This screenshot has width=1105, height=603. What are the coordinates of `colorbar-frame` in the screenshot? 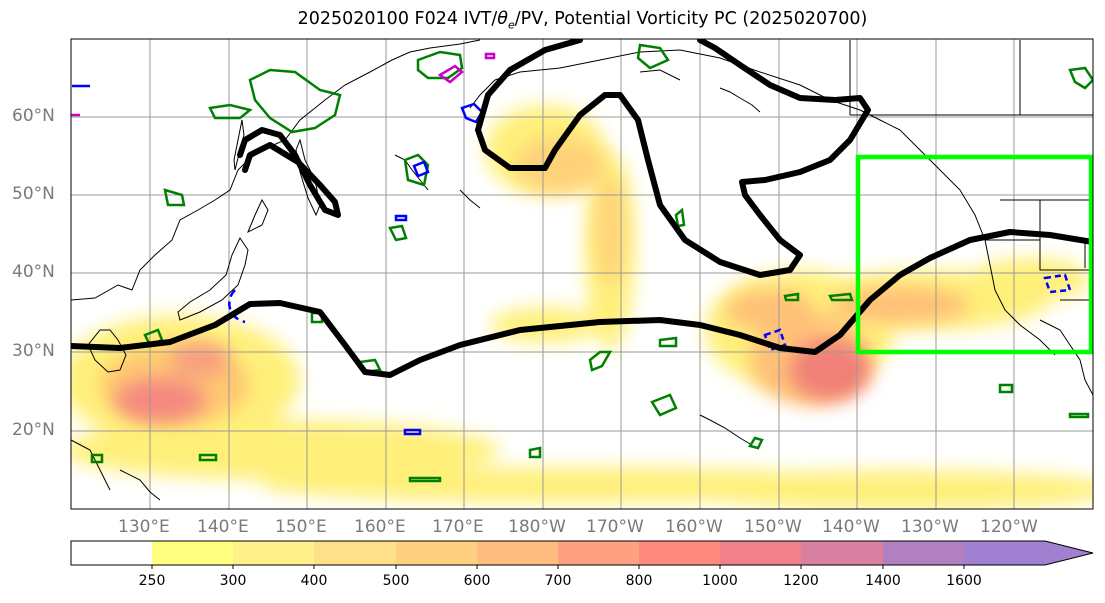 It's located at (582, 553).